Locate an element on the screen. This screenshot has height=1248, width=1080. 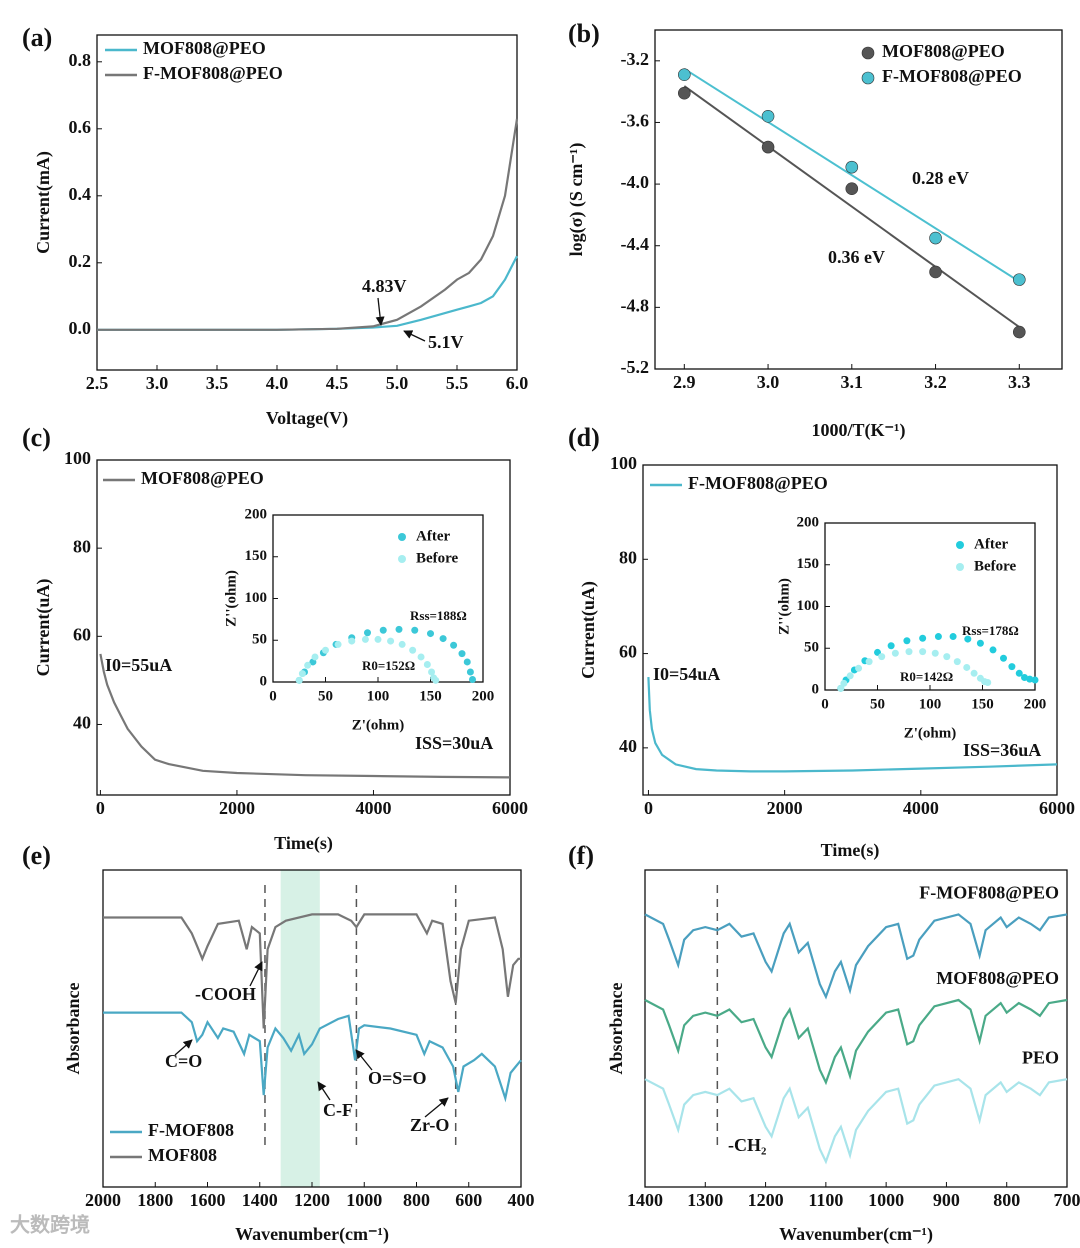
x-axis-title: Voltage(V) is located at coordinates (307, 418).